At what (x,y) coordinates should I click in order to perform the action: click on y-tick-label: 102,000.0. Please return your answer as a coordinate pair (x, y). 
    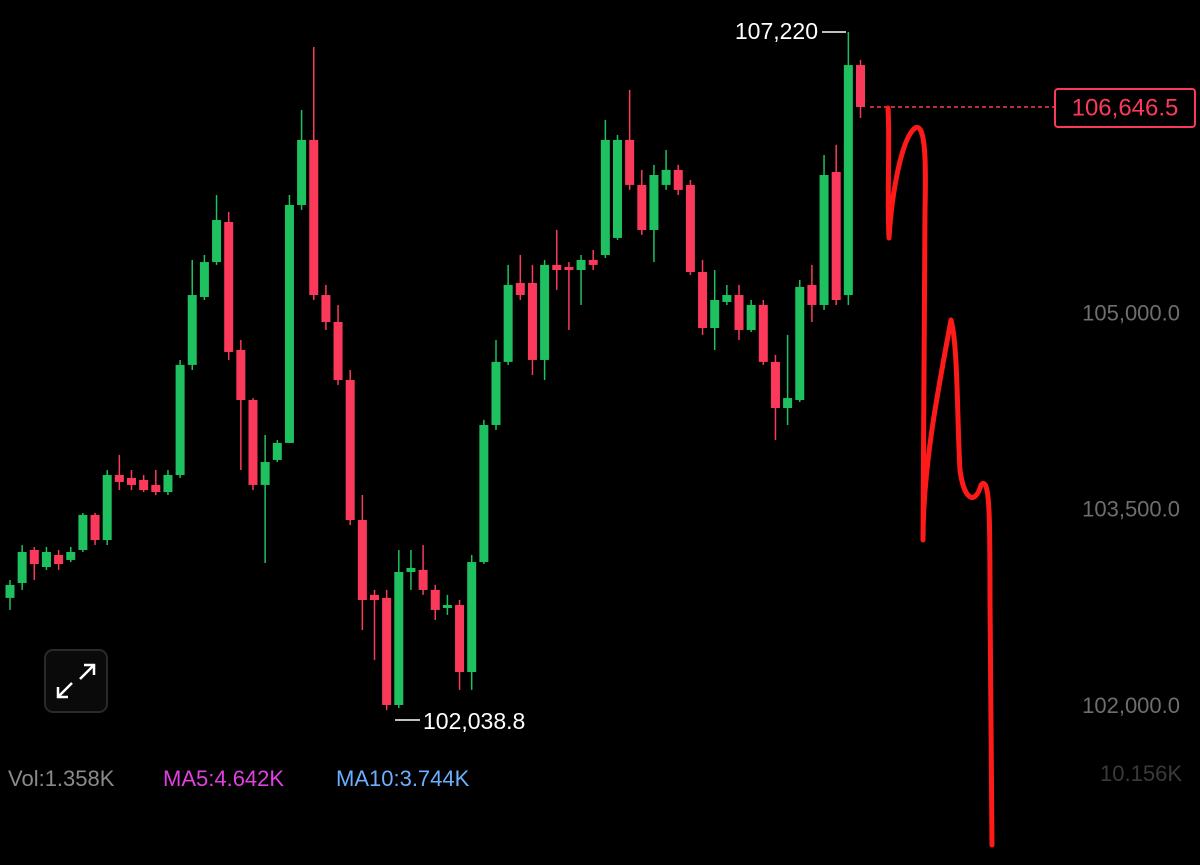
    Looking at the image, I should click on (1131, 705).